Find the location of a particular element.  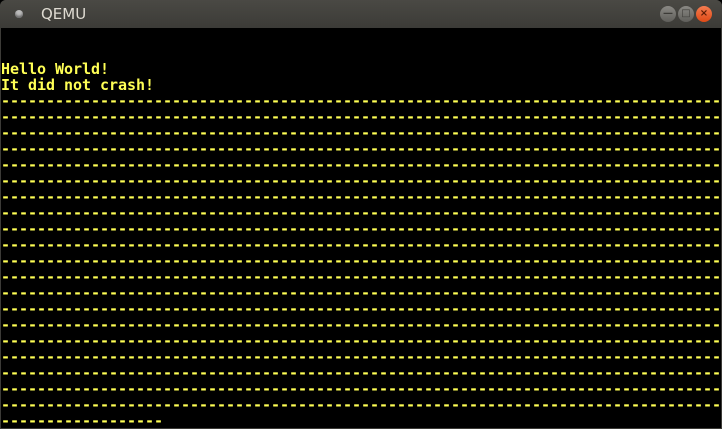

screen-line: Hello World! is located at coordinates (55, 69).